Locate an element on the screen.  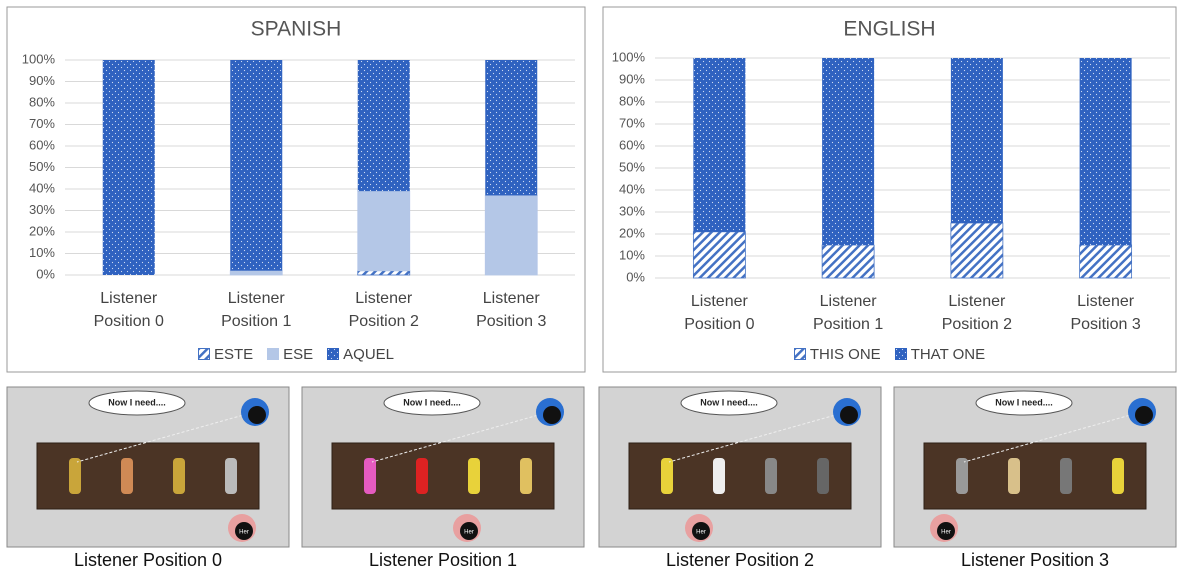
chart-title: ENGLISH is located at coordinates (889, 29).